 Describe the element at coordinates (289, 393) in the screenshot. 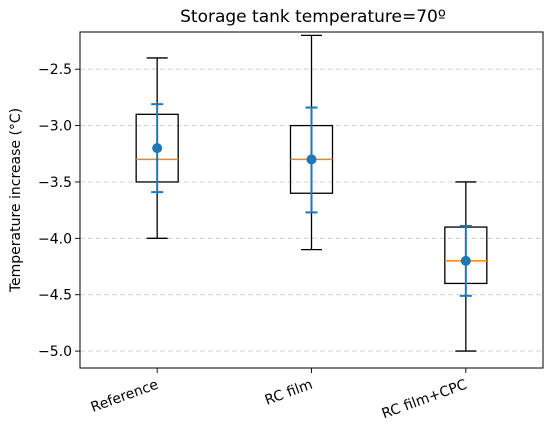

I see `x-tick-label: RC film` at that location.